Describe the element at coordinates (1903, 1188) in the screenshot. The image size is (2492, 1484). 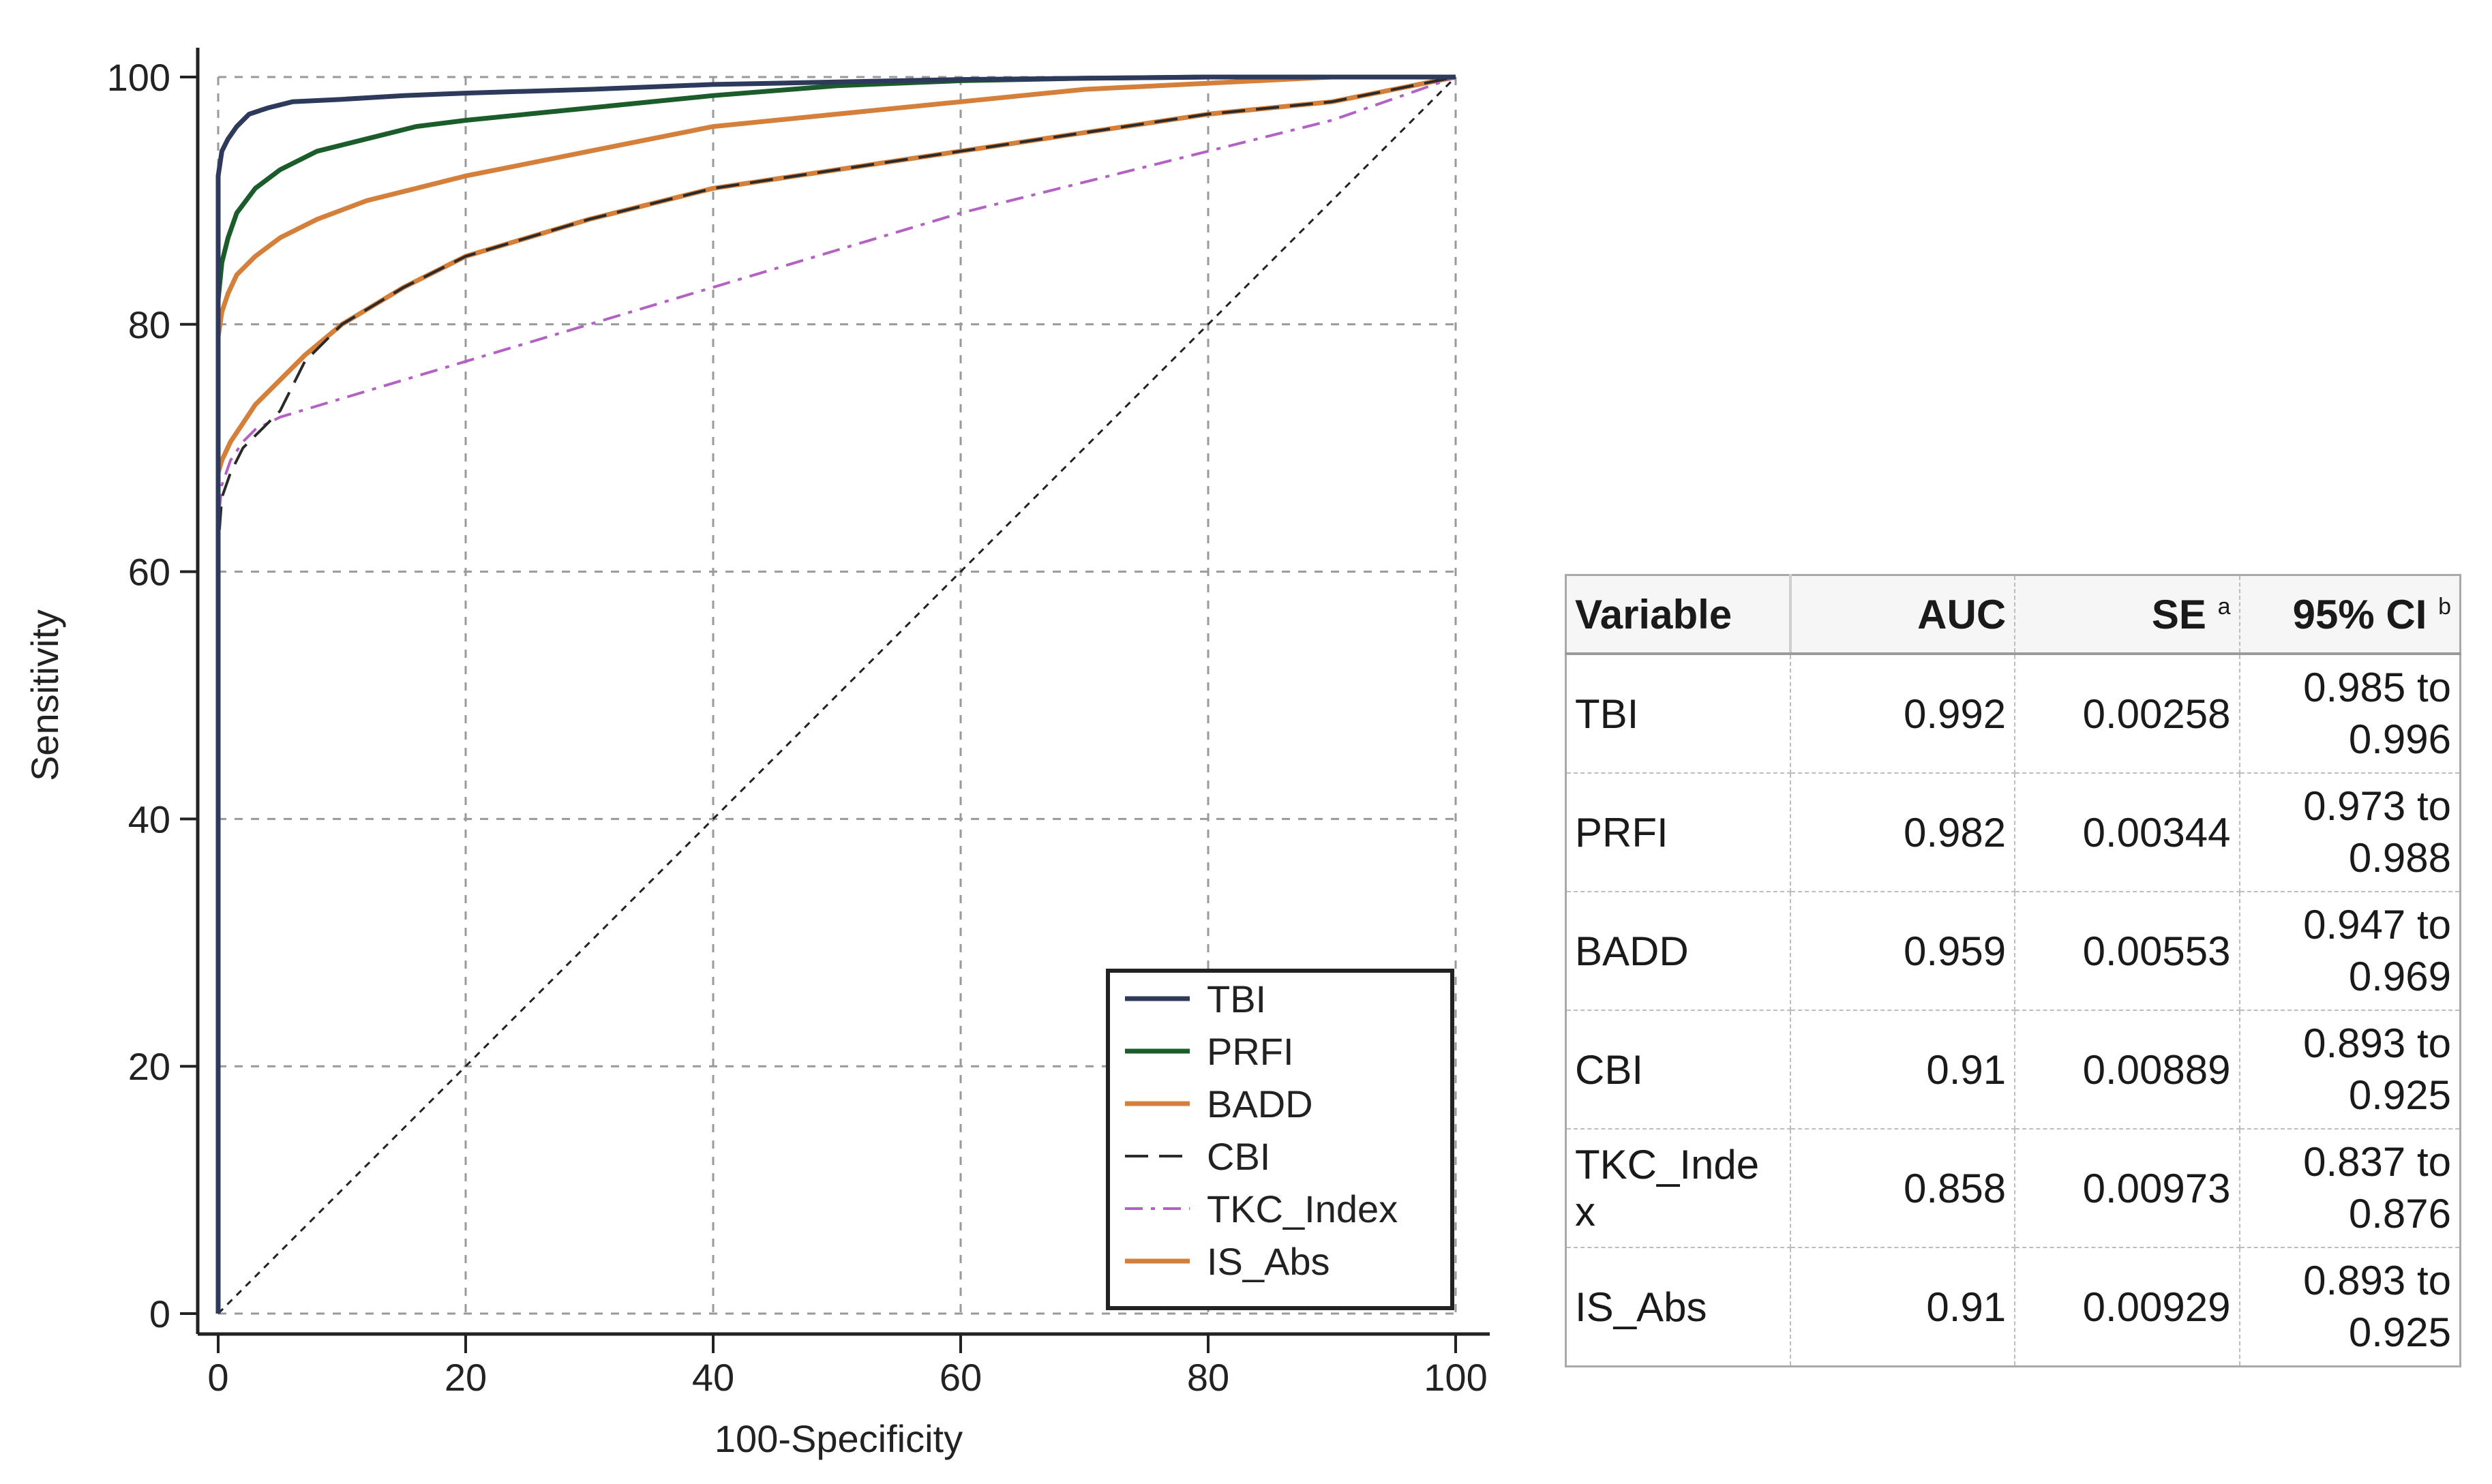
I see `cell-auc: 0.858` at that location.